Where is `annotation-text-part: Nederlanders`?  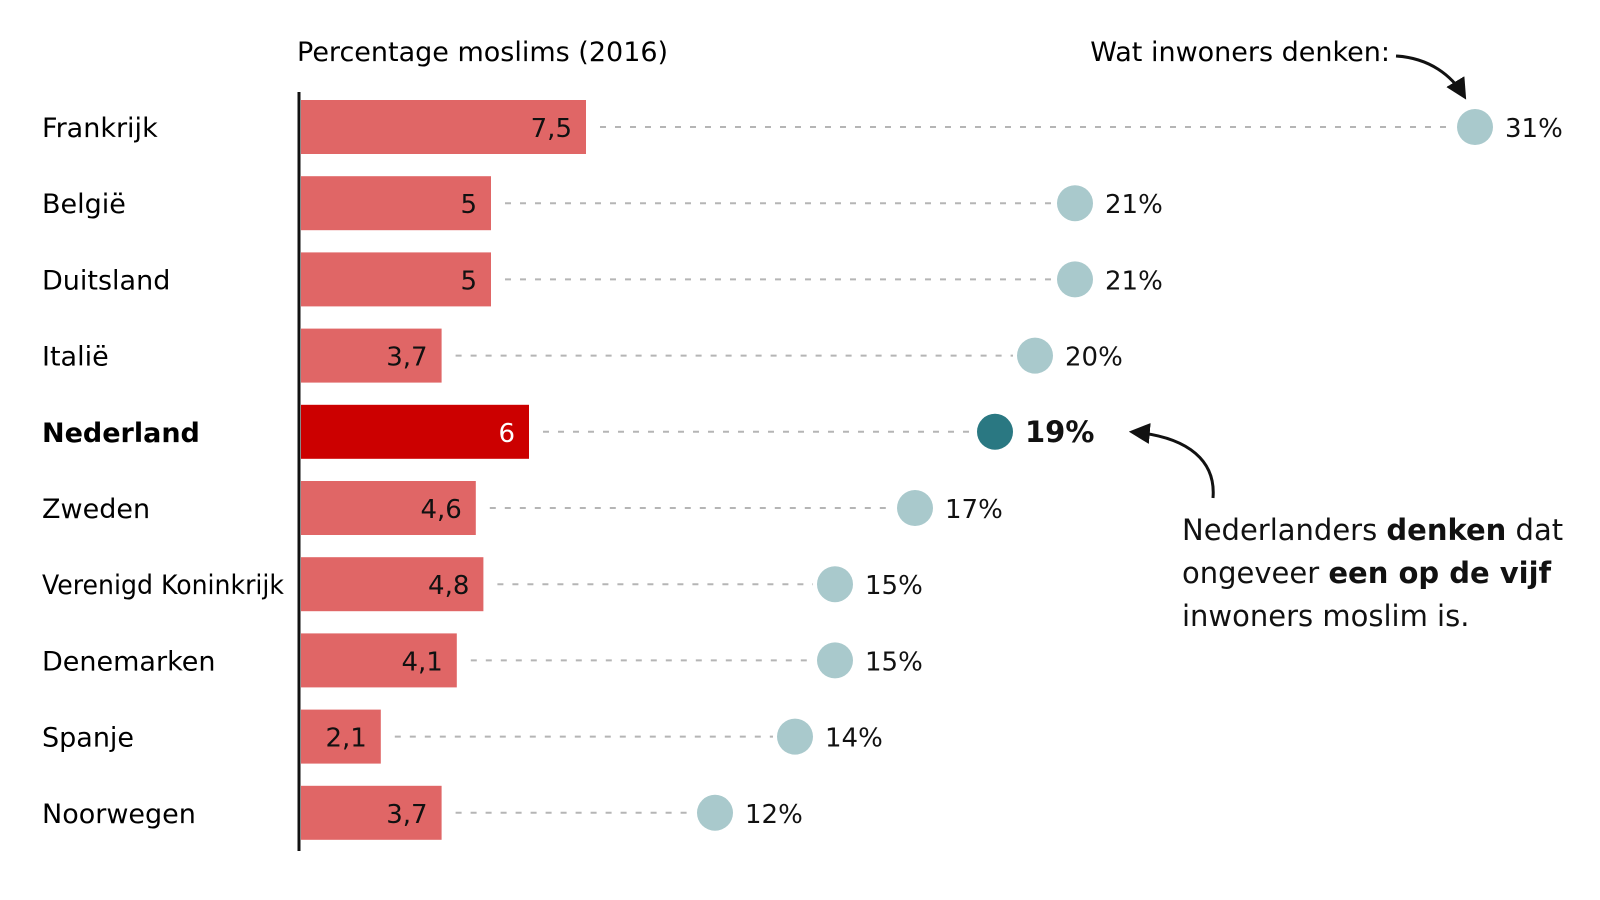 annotation-text-part: Nederlanders is located at coordinates (1284, 530).